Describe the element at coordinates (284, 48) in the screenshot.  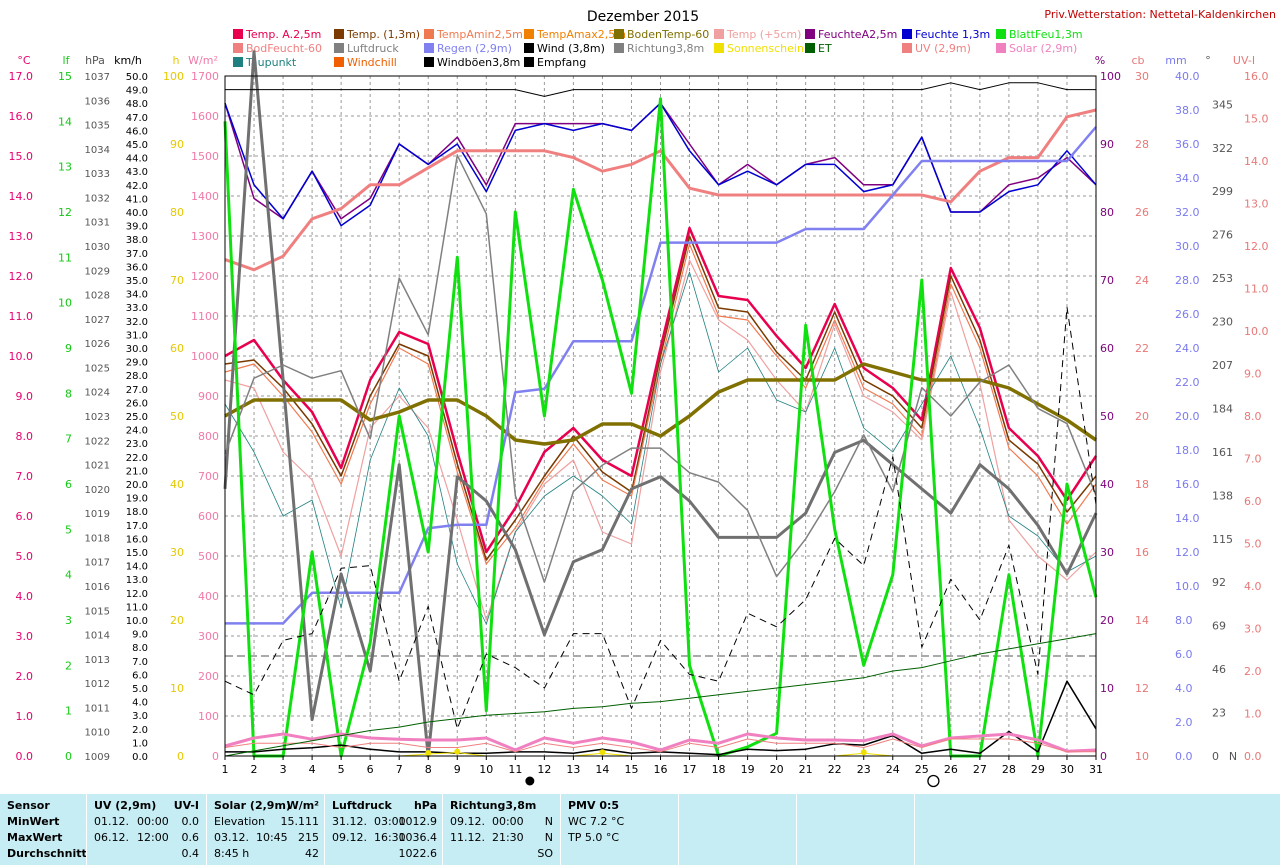
I see `legend-label: BodFeucht-60` at that location.